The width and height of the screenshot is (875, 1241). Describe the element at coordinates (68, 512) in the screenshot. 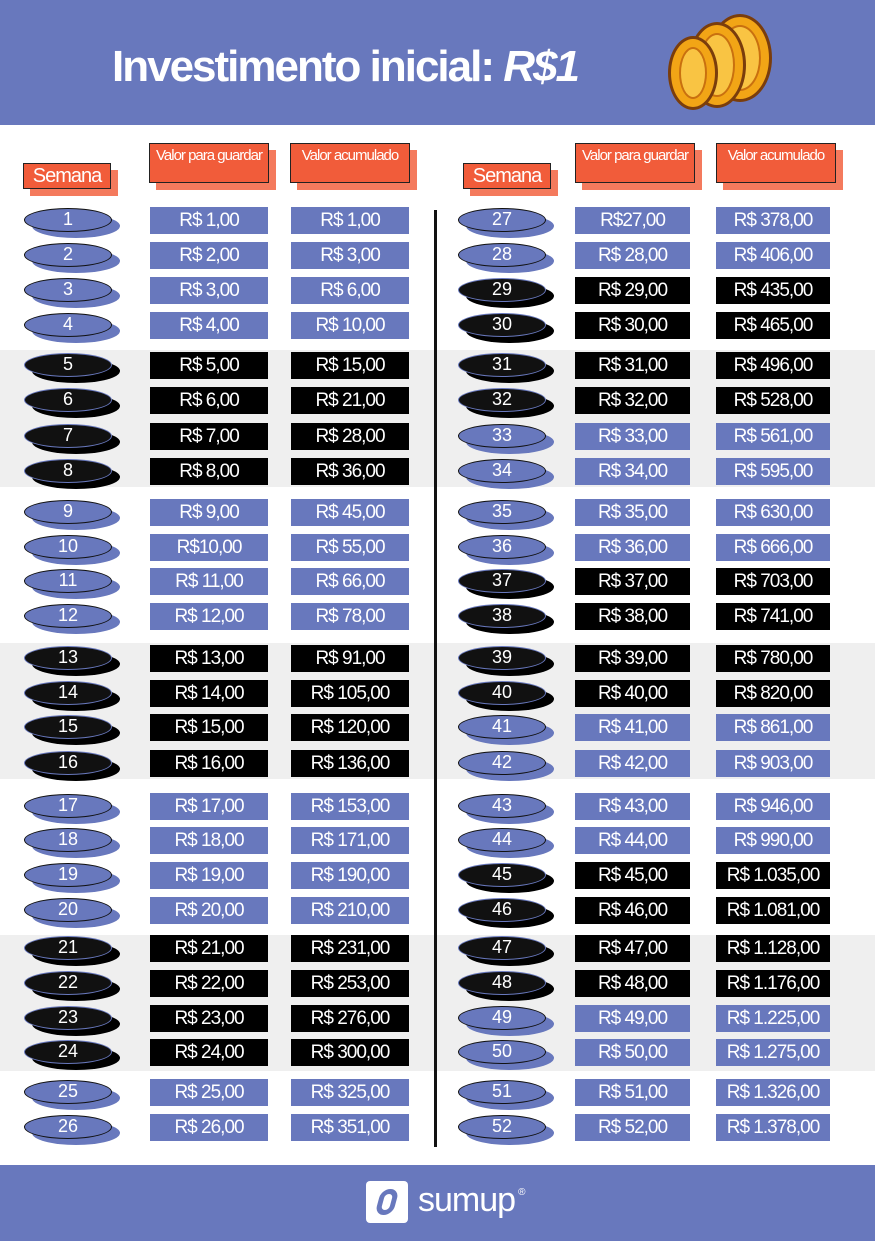

I see `week-number: 9` at that location.